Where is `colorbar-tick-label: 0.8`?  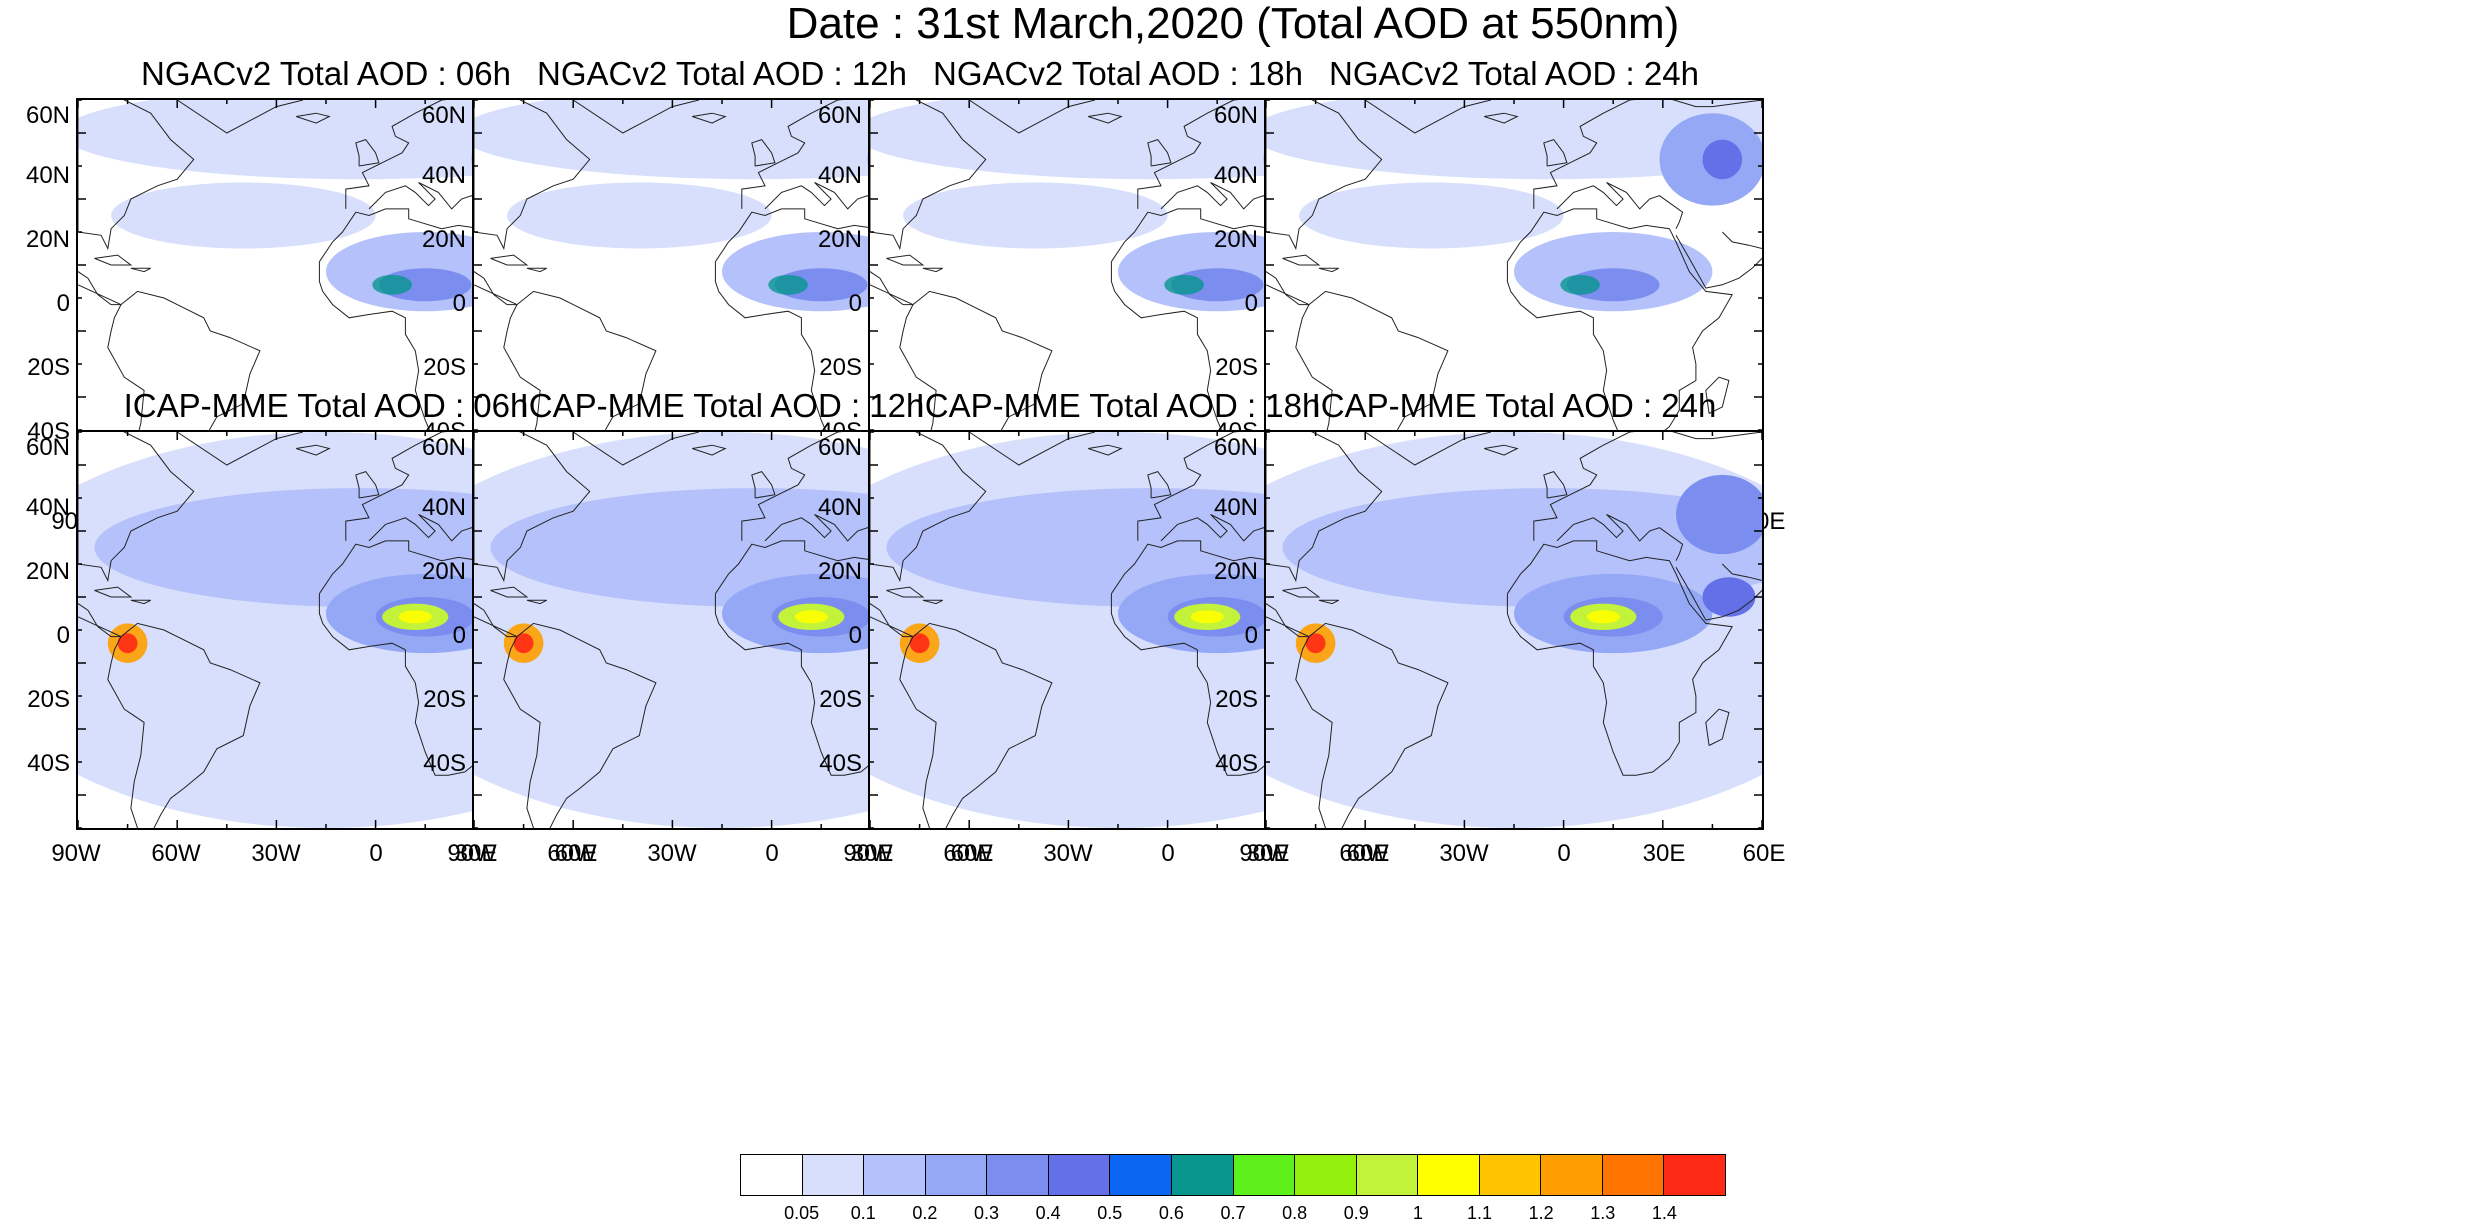 colorbar-tick-label: 0.8 is located at coordinates (1295, 1213).